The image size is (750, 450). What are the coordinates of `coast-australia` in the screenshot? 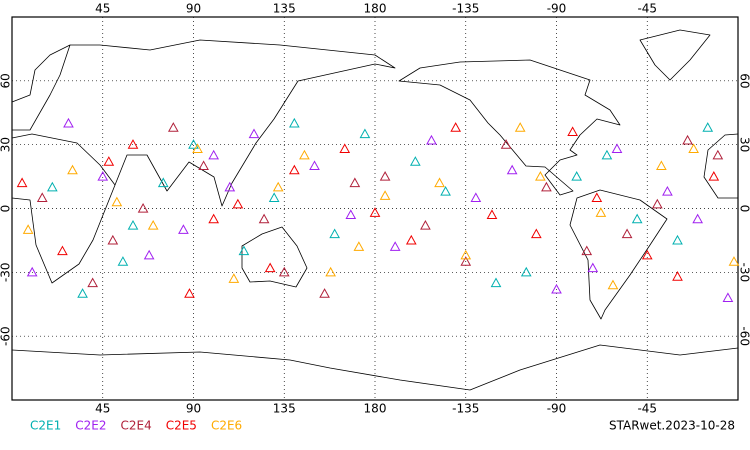 It's located at (274, 257).